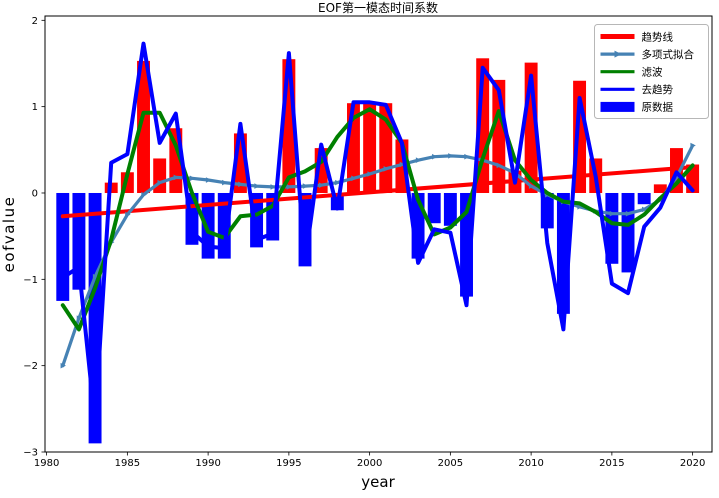 This screenshot has height=498, width=719. Describe the element at coordinates (35, 21) in the screenshot. I see `y-tick-label: 2` at that location.